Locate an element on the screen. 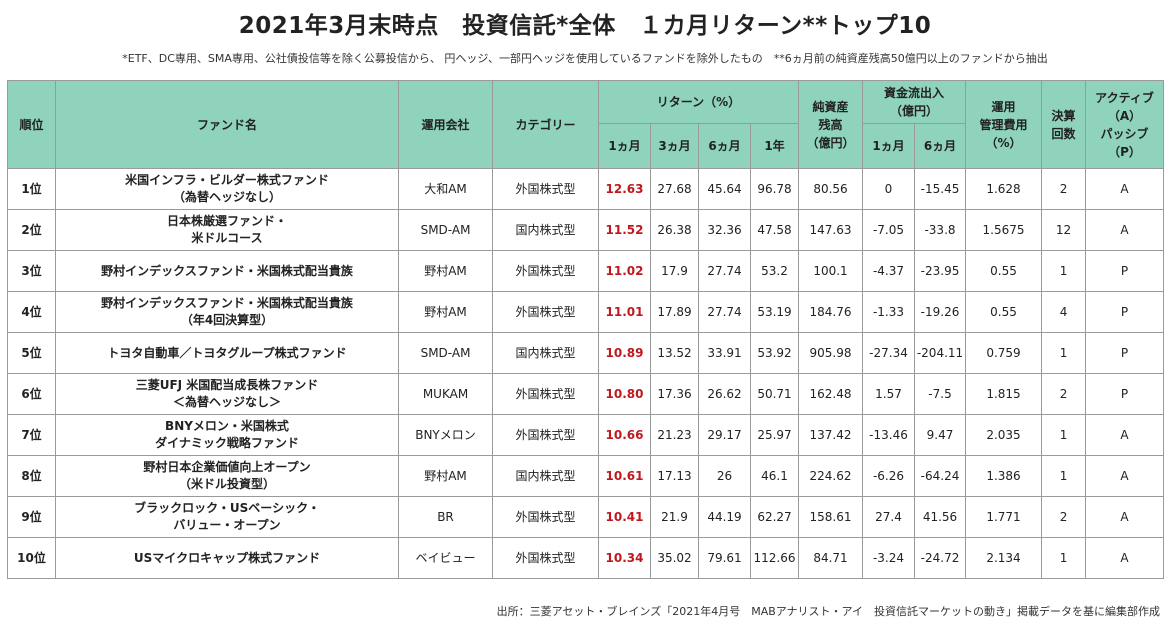 The width and height of the screenshot is (1170, 626). return-1y-cell: 112.66 is located at coordinates (774, 558).